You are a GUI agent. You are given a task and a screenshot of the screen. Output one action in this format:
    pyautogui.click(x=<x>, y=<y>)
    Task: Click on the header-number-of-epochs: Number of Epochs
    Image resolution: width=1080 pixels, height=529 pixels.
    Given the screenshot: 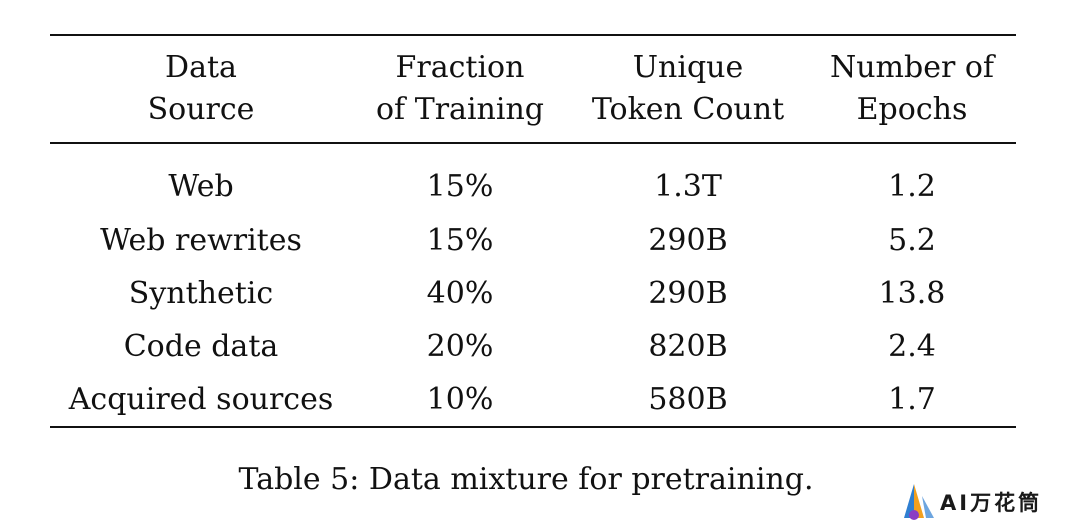 What is the action you would take?
    pyautogui.click(x=912, y=88)
    